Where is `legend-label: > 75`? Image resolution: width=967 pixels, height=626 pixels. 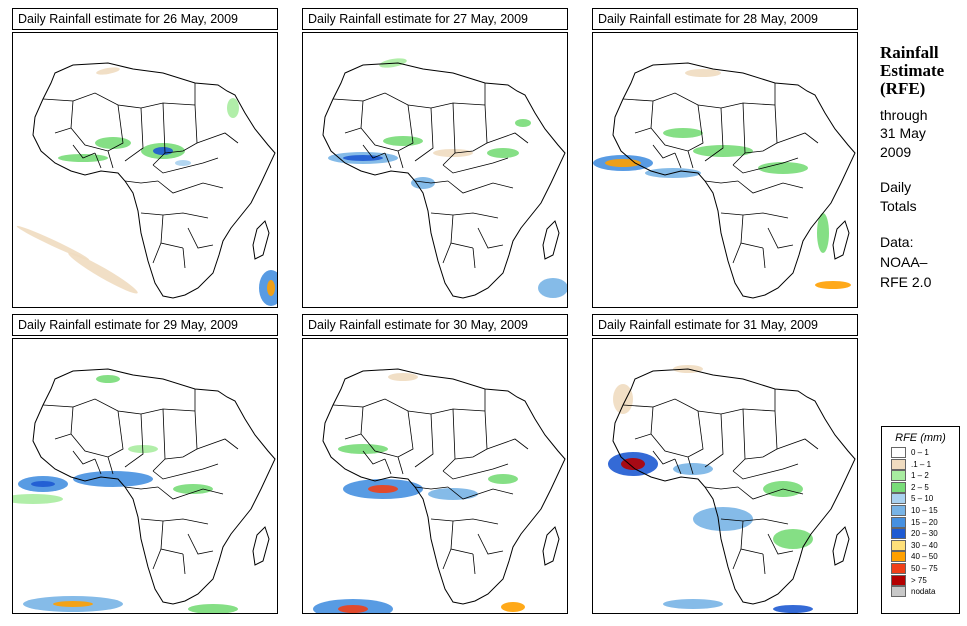
legend-label: > 75 is located at coordinates (919, 580).